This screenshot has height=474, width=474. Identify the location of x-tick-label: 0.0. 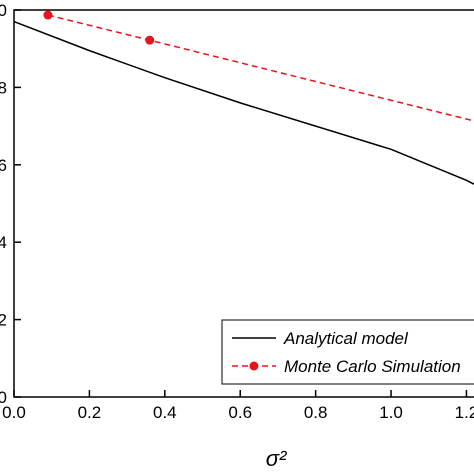
(14, 412).